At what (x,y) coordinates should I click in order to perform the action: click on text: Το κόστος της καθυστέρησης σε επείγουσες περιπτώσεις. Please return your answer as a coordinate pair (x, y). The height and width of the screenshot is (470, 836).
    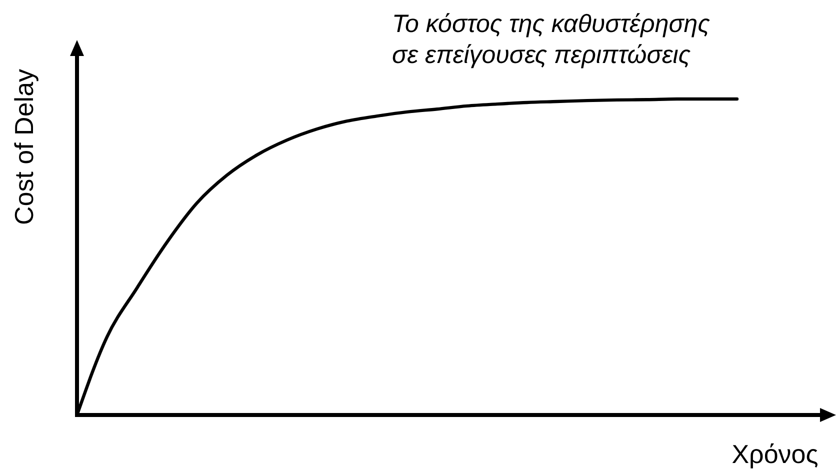
    Looking at the image, I should click on (551, 39).